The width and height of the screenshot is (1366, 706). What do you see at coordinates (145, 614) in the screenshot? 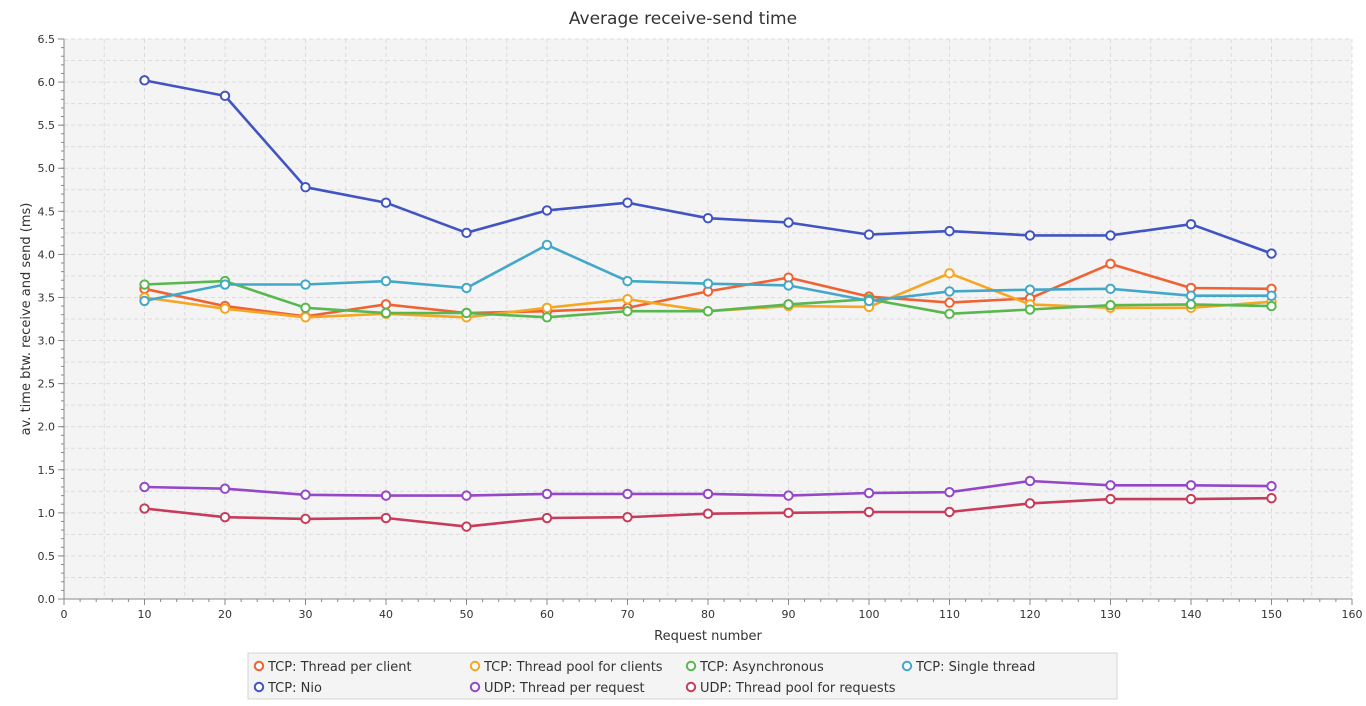
I see `x-tick-label: 10` at bounding box center [145, 614].